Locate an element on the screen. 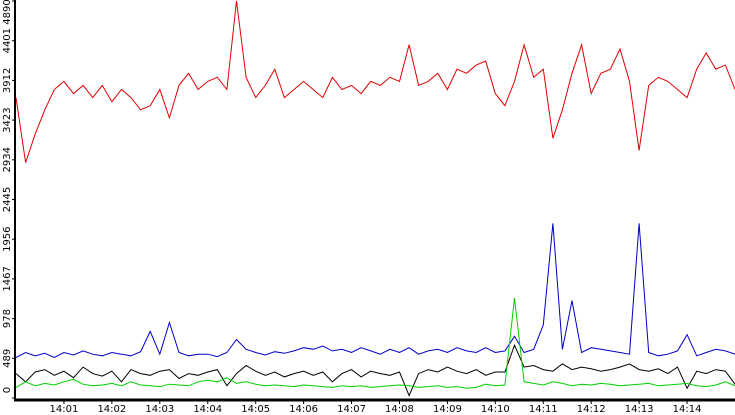 This screenshot has width=735, height=415. y-tick-label: 2445 is located at coordinates (7, 199).